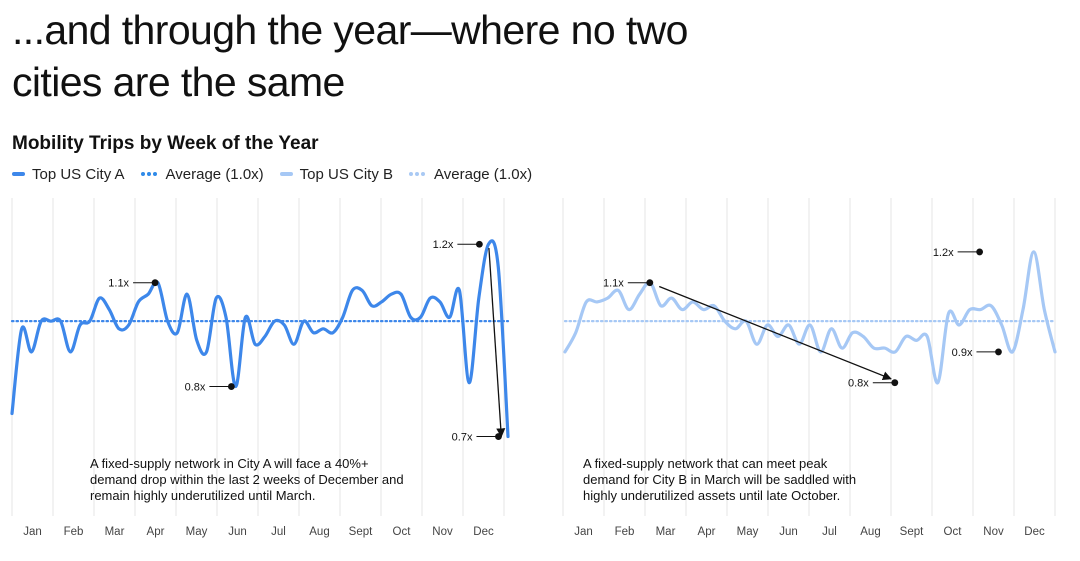 The width and height of the screenshot is (1080, 561). I want to click on annotation-label: 0.7x, so click(462, 438).